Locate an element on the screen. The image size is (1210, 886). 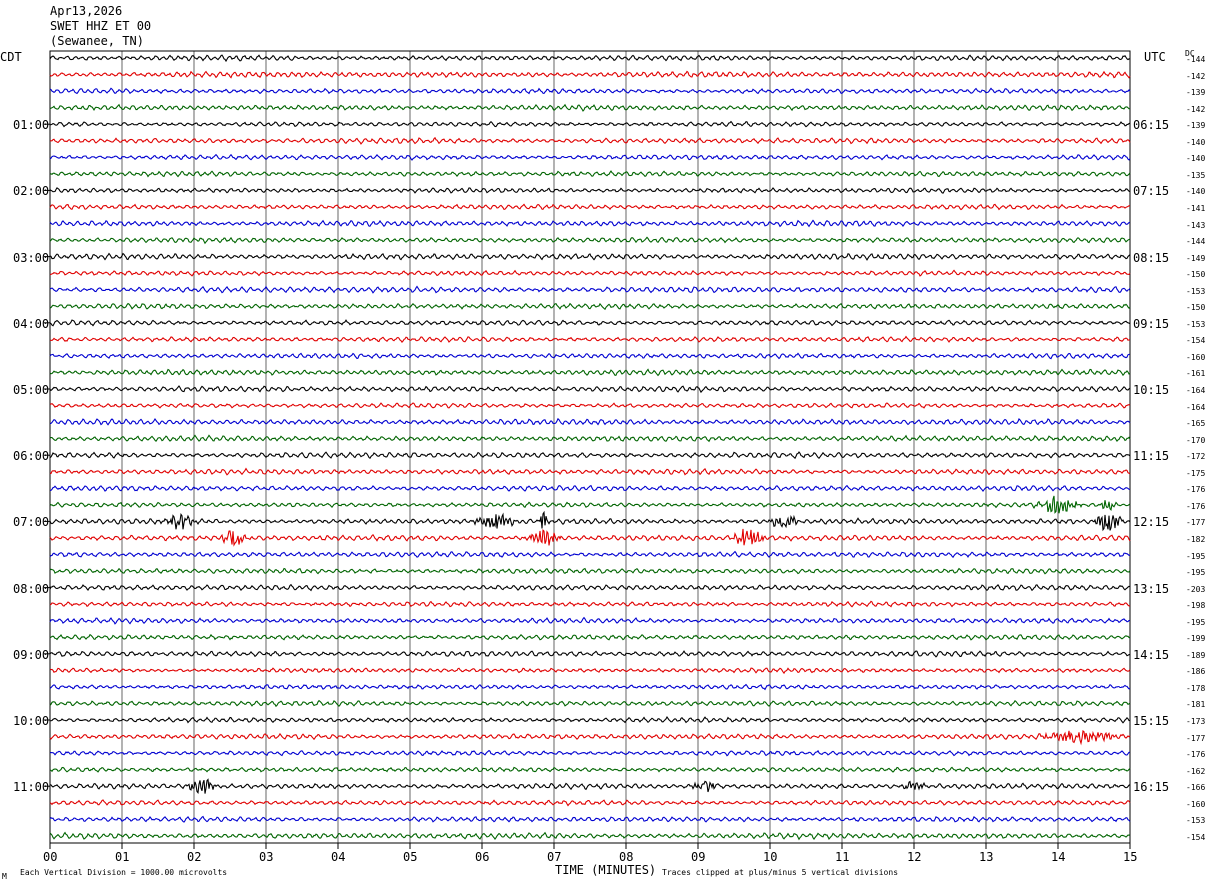
dc-offset-label: -162 is located at coordinates (1196, 771).